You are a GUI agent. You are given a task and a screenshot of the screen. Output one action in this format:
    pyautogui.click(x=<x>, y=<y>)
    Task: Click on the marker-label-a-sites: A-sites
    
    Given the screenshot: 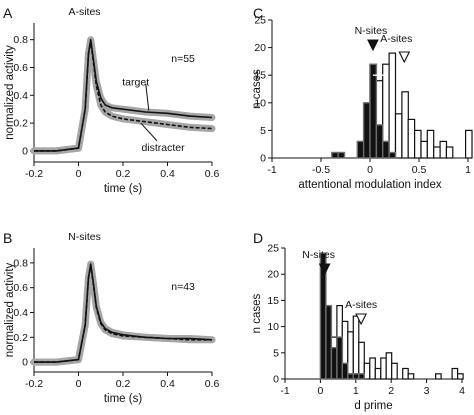 What is the action you would take?
    pyautogui.click(x=396, y=39)
    